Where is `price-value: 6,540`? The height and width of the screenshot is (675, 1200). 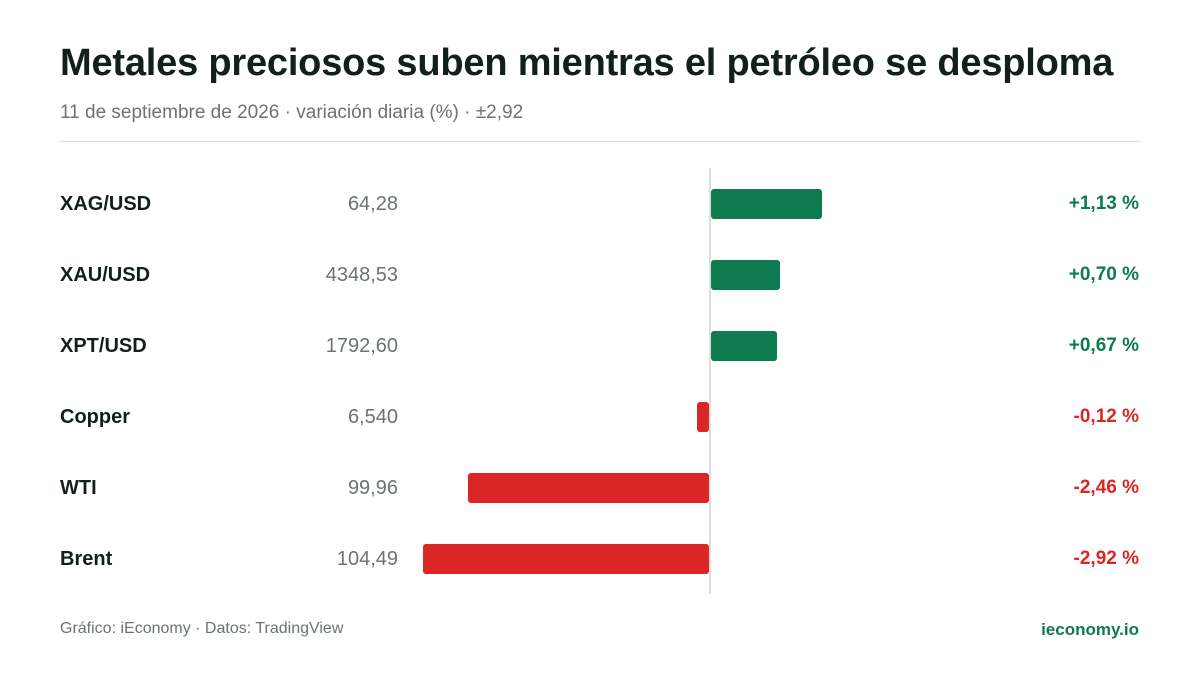
price-value: 6,540 is located at coordinates (372, 417).